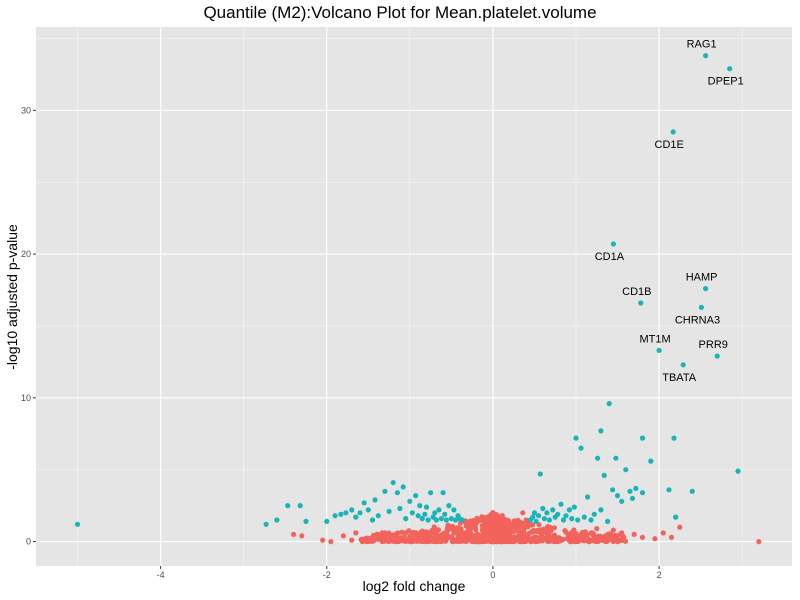 The image size is (800, 600). I want to click on x-tick-label: 0, so click(492, 575).